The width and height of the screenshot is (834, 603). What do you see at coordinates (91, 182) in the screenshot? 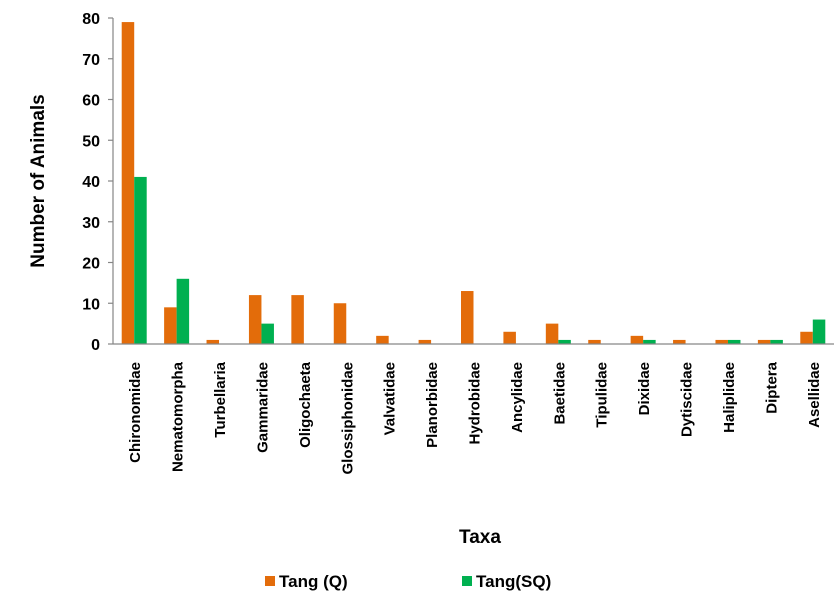
I see `y-tick-label: 40` at bounding box center [91, 182].